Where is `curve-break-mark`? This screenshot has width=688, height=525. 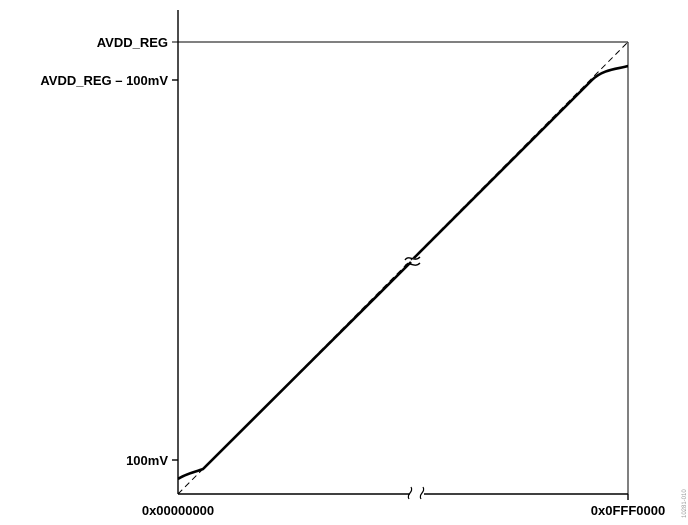 curve-break-mark is located at coordinates (412, 261).